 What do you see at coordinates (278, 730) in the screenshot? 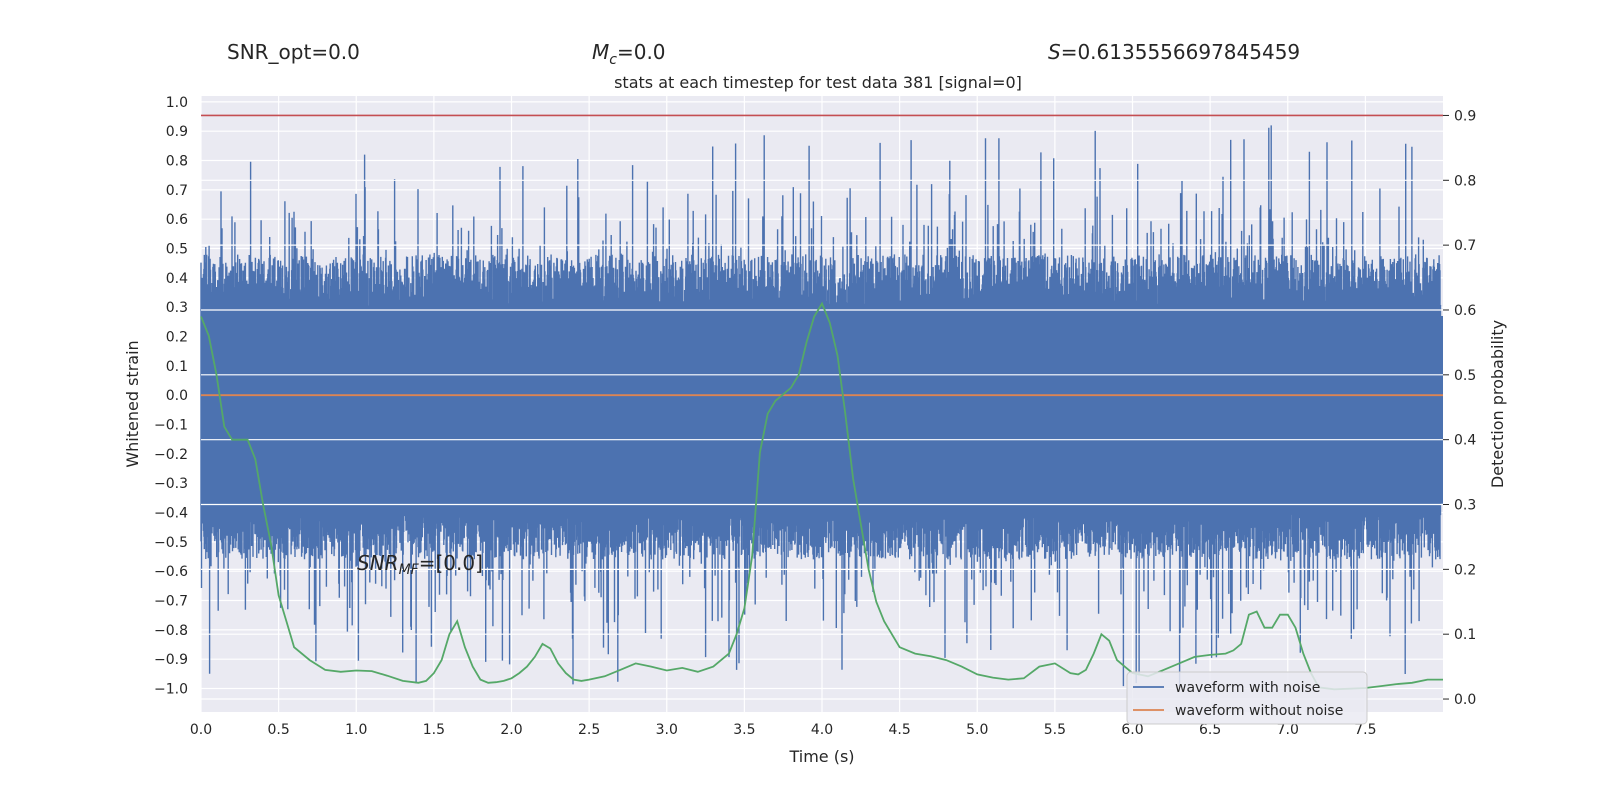
I see `x-tick-label: 0.5` at bounding box center [278, 730].